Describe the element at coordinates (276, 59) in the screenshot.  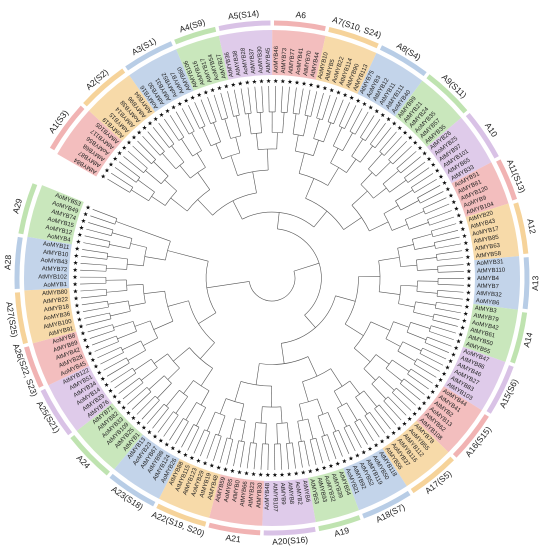
I see `leaf-label: AoMYB46` at that location.